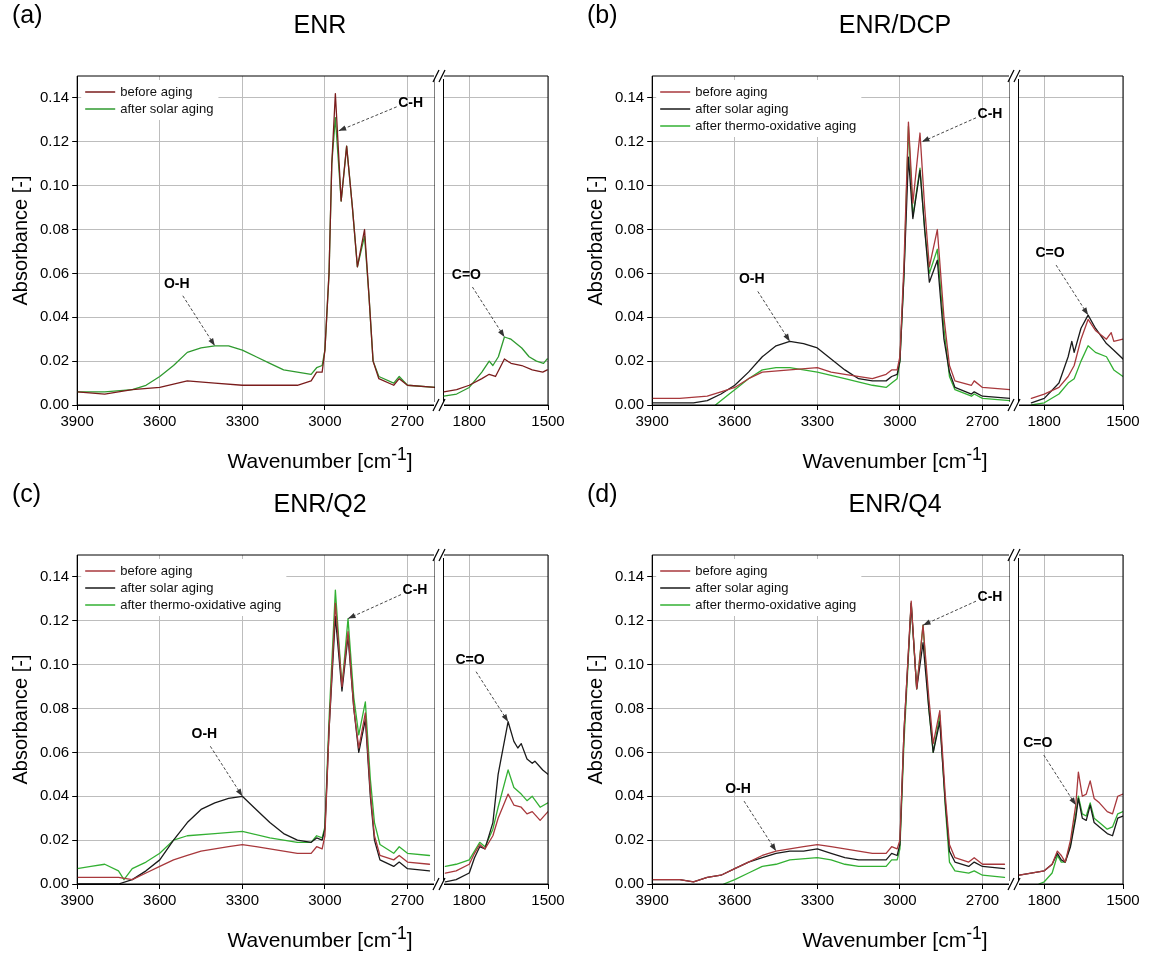  I want to click on text: (d), so click(602, 493).